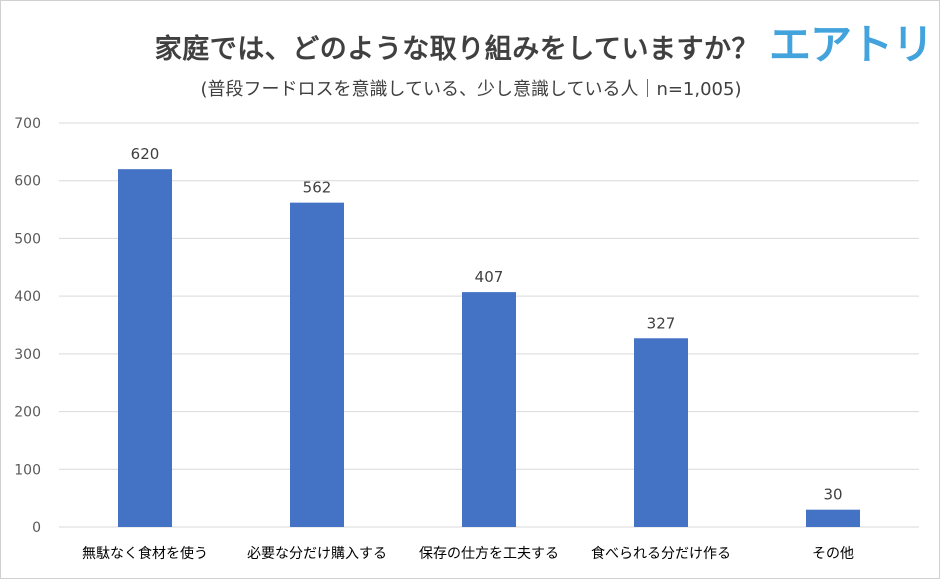  I want to click on y-tick-label: 400, so click(27, 297).